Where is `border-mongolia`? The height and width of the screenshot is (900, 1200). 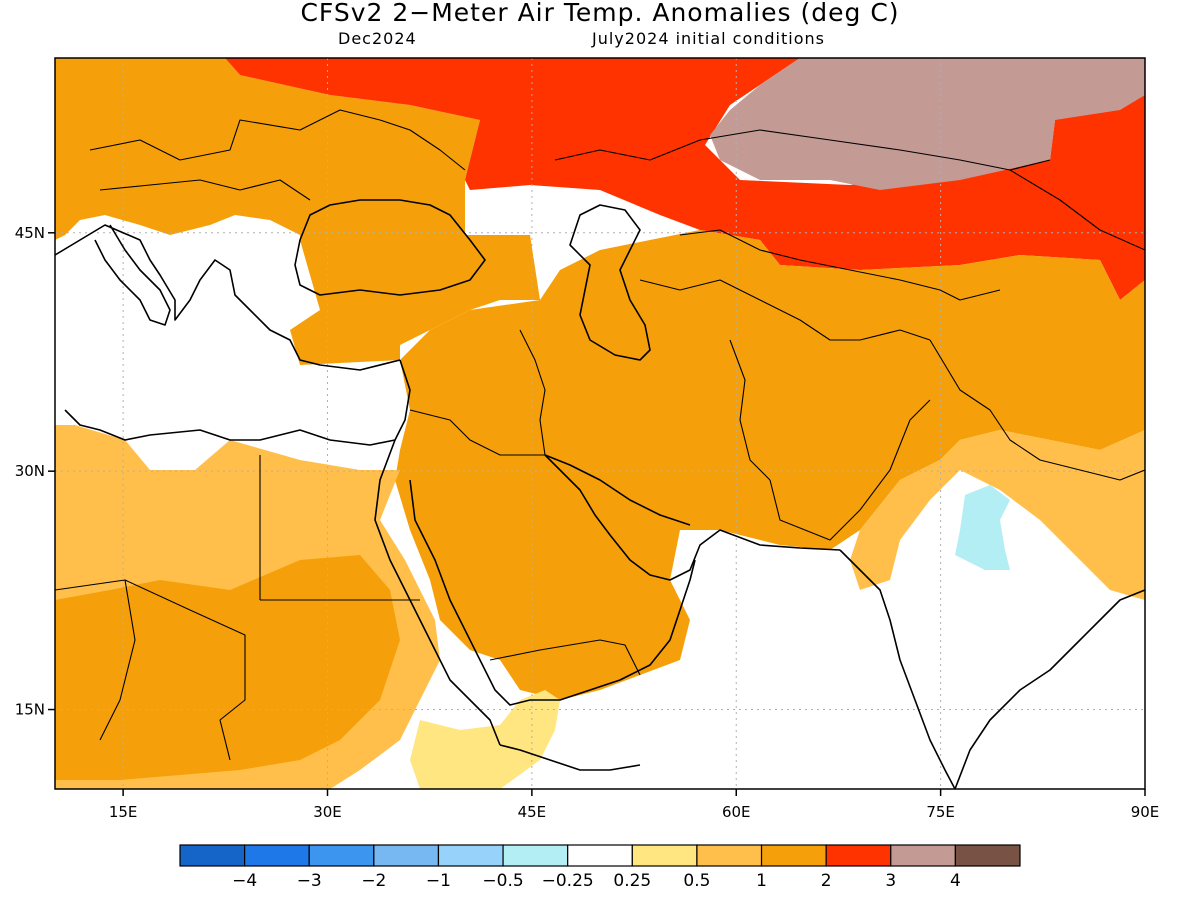
border-mongolia is located at coordinates (1077, 210).